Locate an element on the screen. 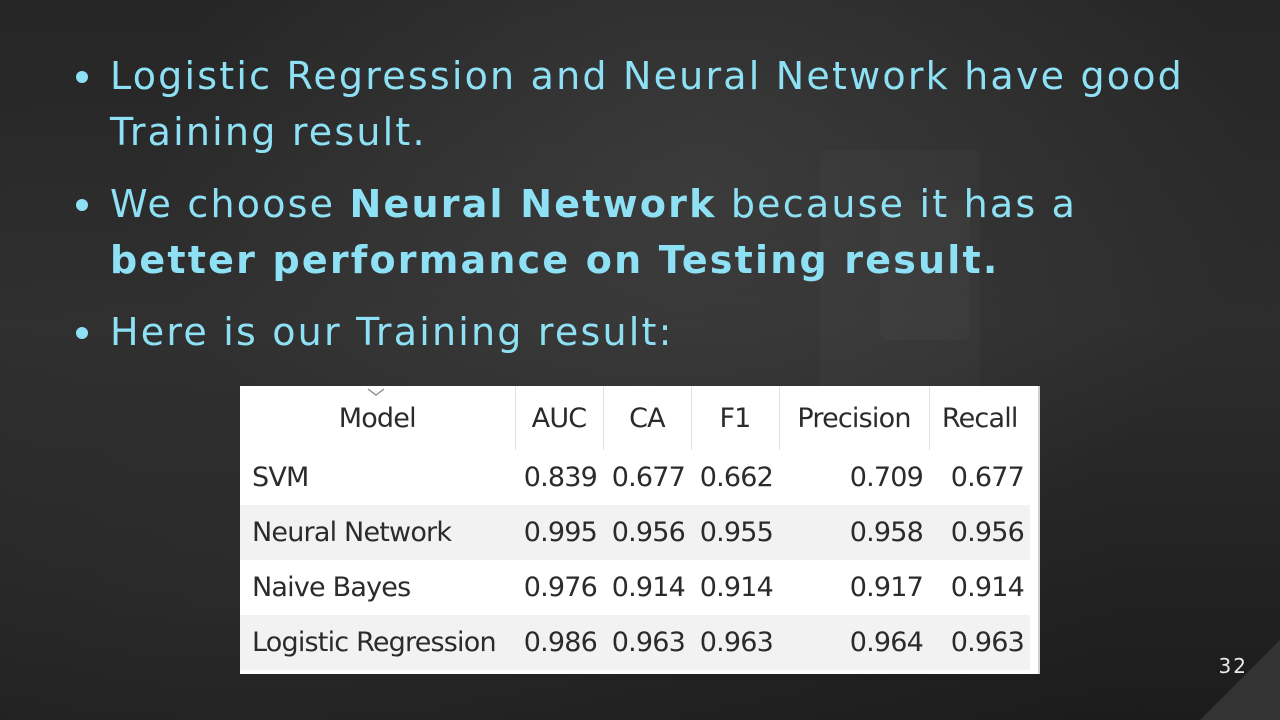 This screenshot has width=1280, height=720. cell-ca: 0.914 is located at coordinates (648, 587).